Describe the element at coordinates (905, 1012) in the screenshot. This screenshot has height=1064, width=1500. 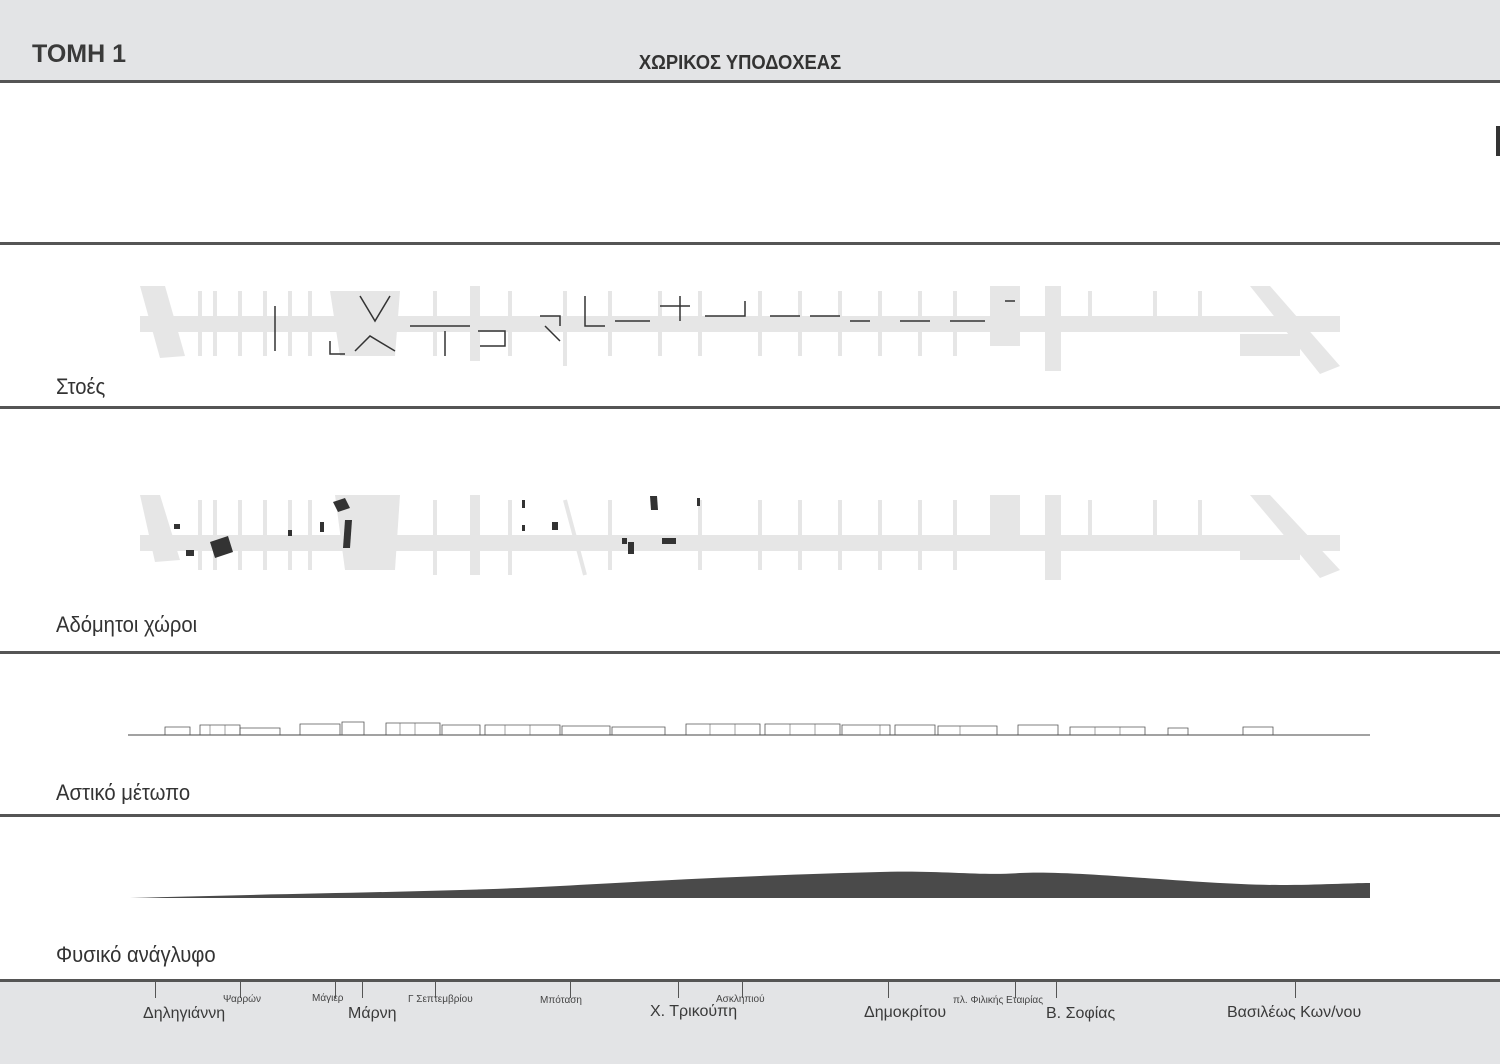
I see `street-label-main: Δημοκρίτου` at that location.